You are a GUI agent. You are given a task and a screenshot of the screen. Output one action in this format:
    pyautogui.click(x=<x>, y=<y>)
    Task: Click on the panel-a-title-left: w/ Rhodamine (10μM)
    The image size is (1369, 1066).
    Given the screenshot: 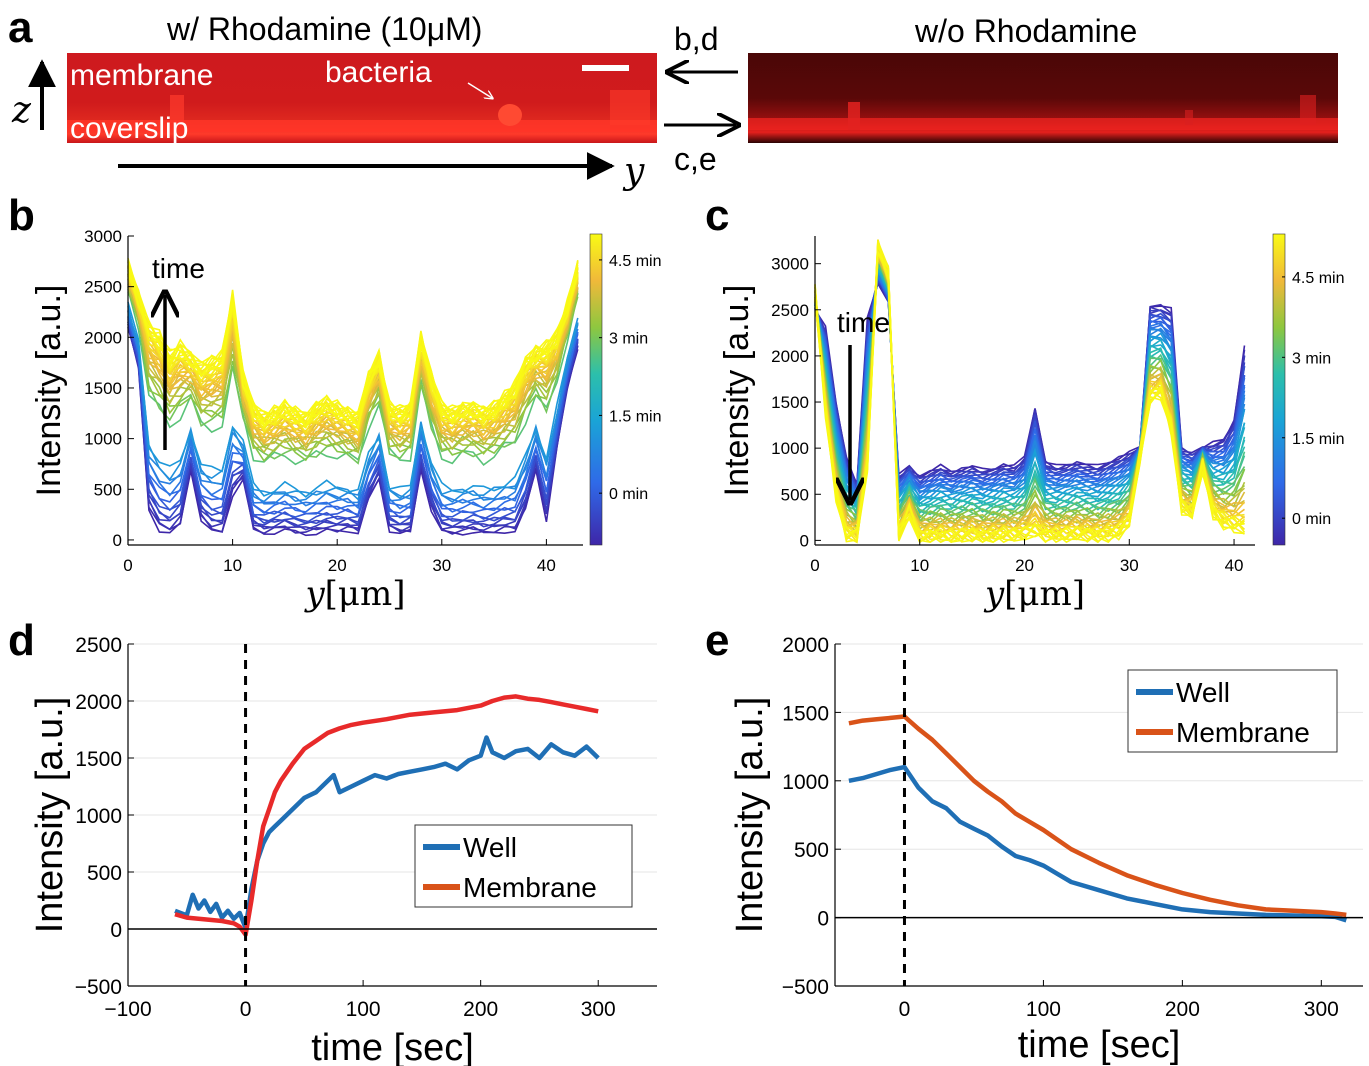 What is the action you would take?
    pyautogui.click(x=324, y=29)
    